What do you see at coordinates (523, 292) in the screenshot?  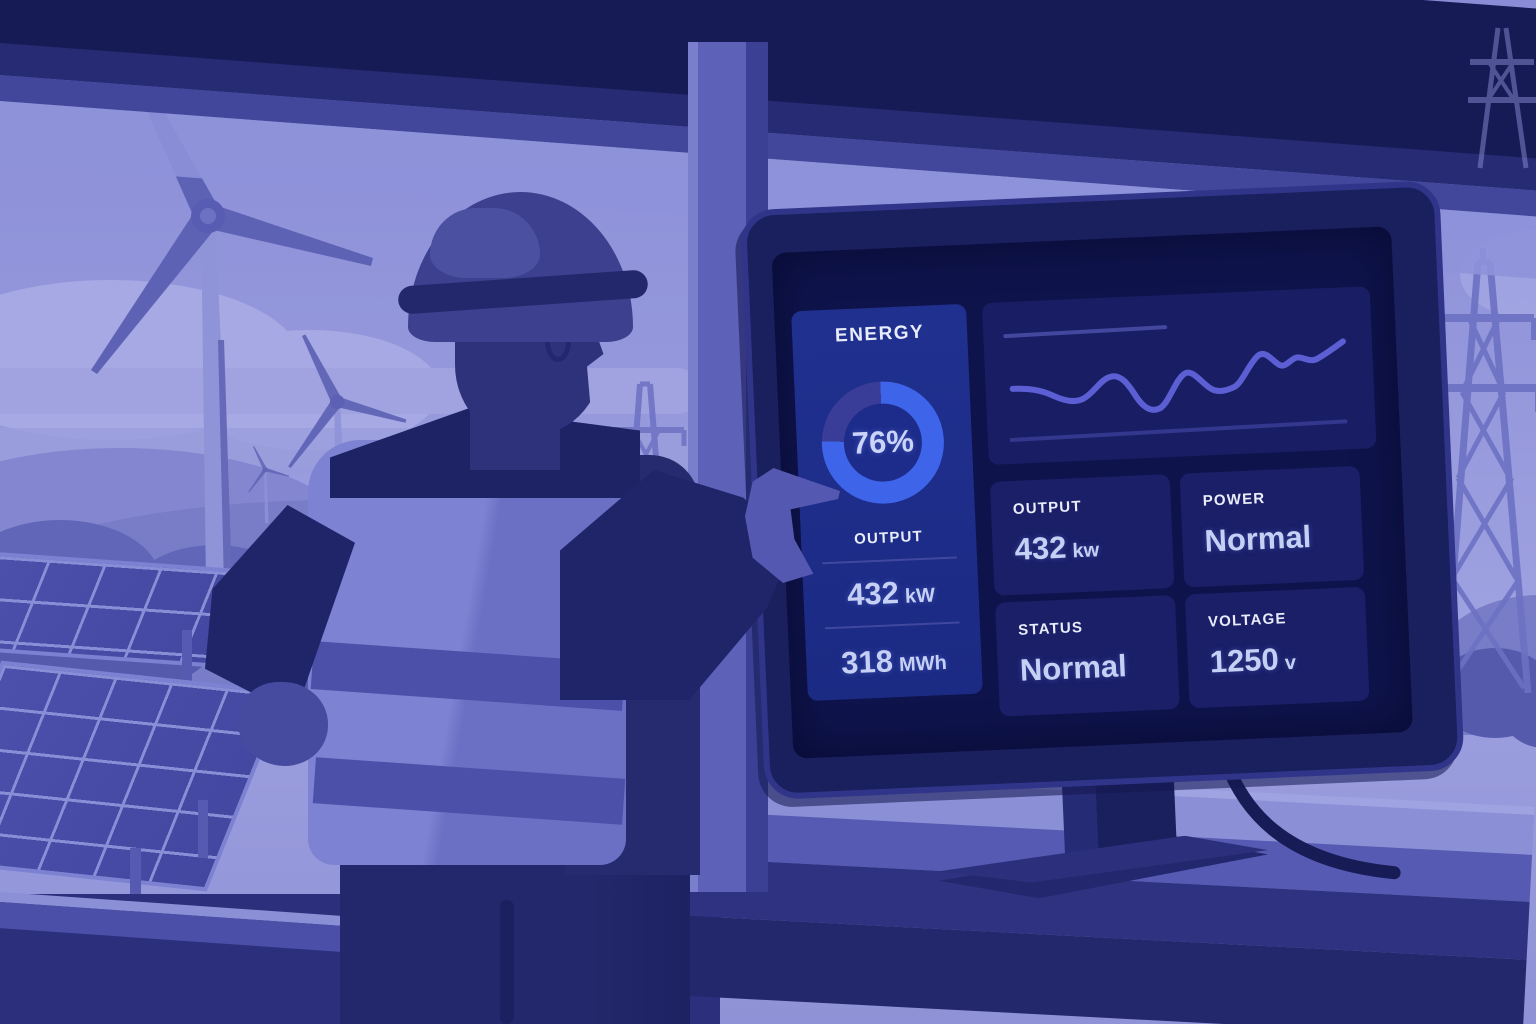 I see `hard-hat-brim` at bounding box center [523, 292].